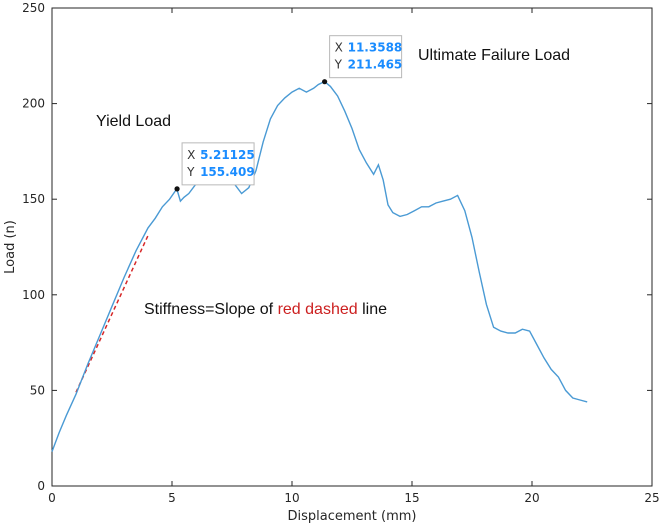 Image resolution: width=666 pixels, height=530 pixels. Describe the element at coordinates (375, 65) in the screenshot. I see `datatip-y-value: 211.465` at that location.